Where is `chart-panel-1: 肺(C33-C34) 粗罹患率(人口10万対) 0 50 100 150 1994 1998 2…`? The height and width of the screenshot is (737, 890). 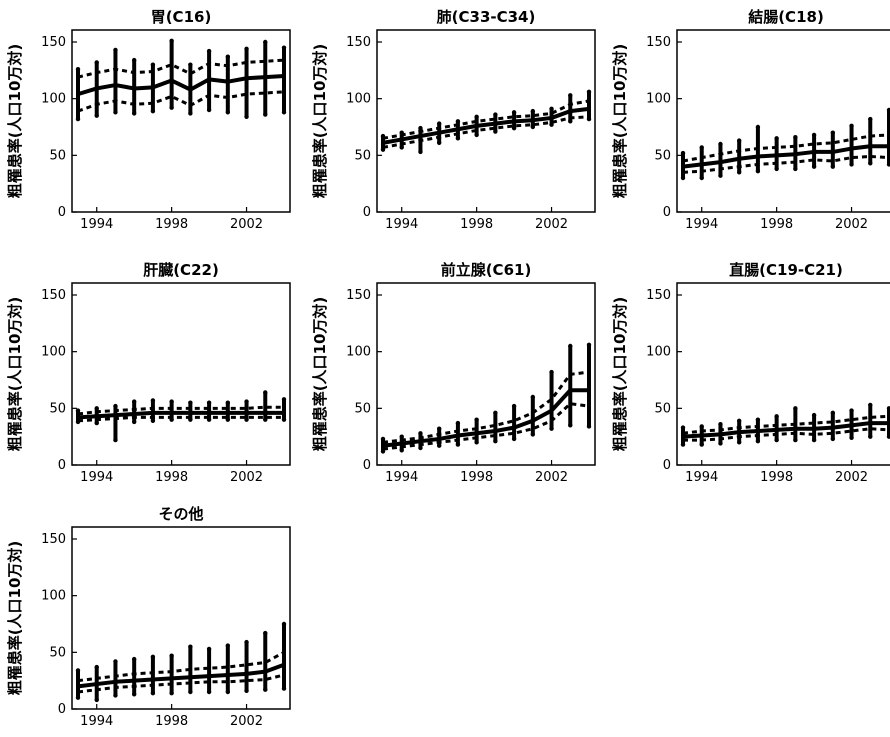
chart-panel-1: 肺(C33-C34) 粗罹患率(人口10万対) 0 50 100 150 1994 1998 2… is located at coordinates (450, 120).